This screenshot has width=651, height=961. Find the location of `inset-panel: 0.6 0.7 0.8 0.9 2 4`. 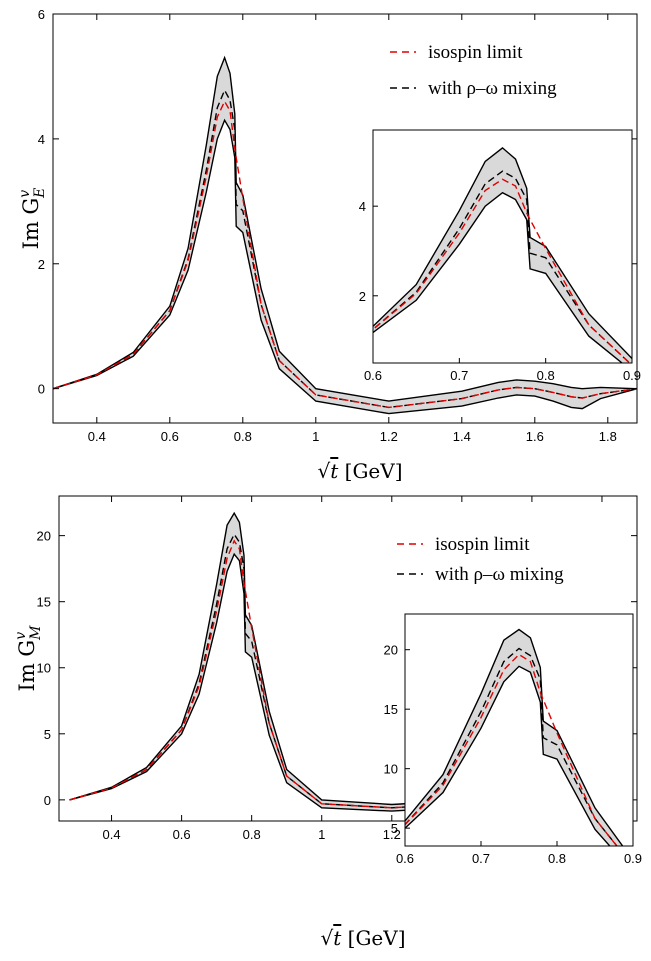

inset-panel: 0.6 0.7 0.8 0.9 2 4 is located at coordinates (500, 256).